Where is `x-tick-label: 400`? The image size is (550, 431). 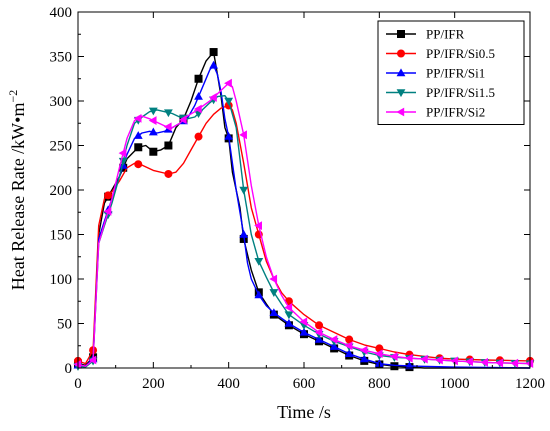
x-tick-label: 400 is located at coordinates (228, 384).